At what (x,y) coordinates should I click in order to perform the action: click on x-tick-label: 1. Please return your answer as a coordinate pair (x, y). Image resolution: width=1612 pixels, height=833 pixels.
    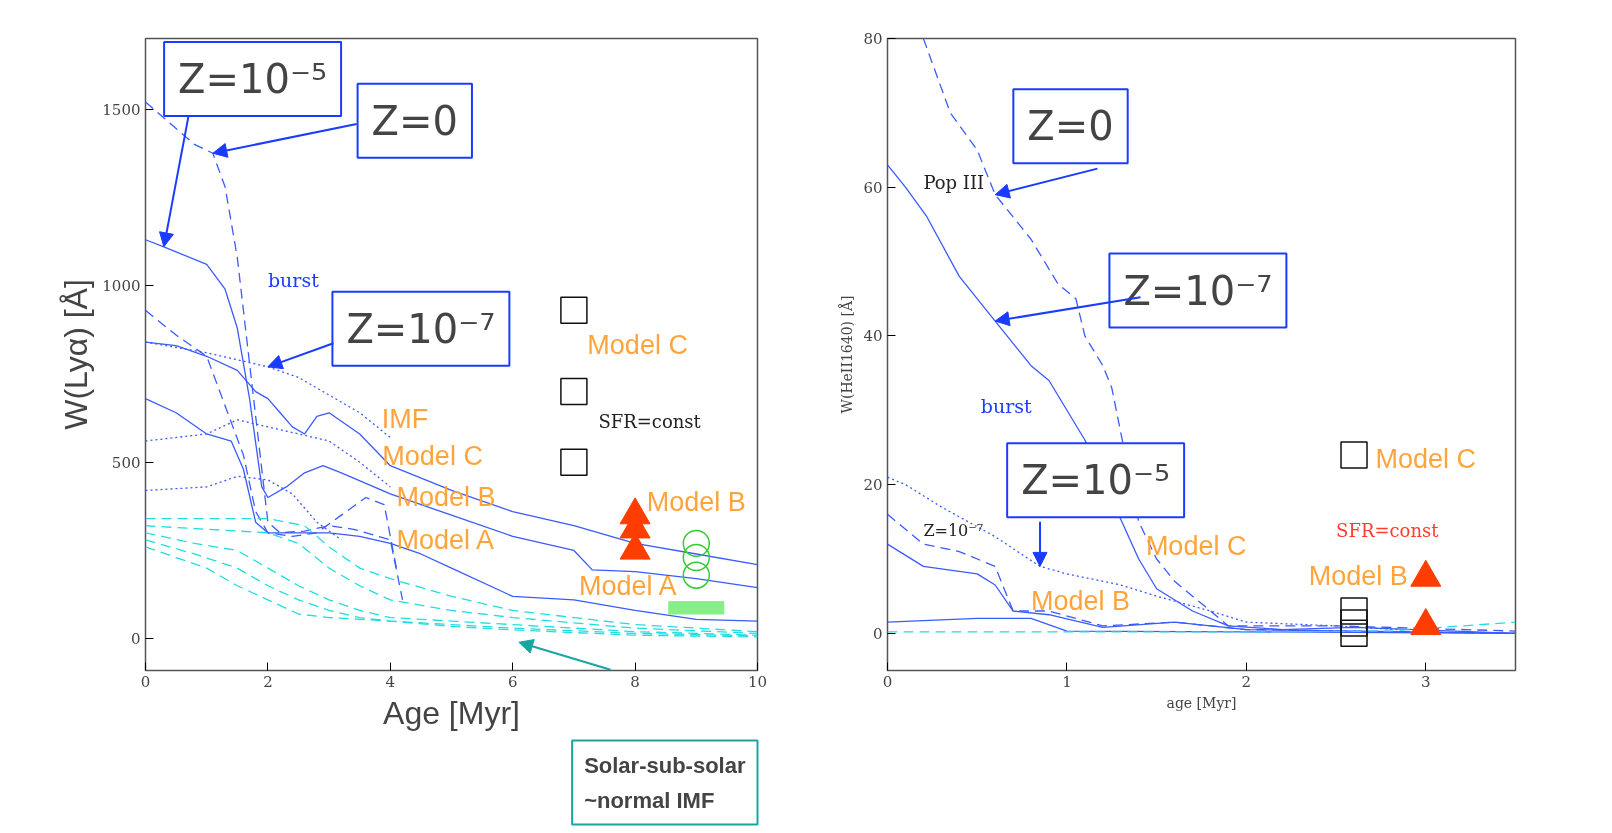
    Looking at the image, I should click on (1067, 681).